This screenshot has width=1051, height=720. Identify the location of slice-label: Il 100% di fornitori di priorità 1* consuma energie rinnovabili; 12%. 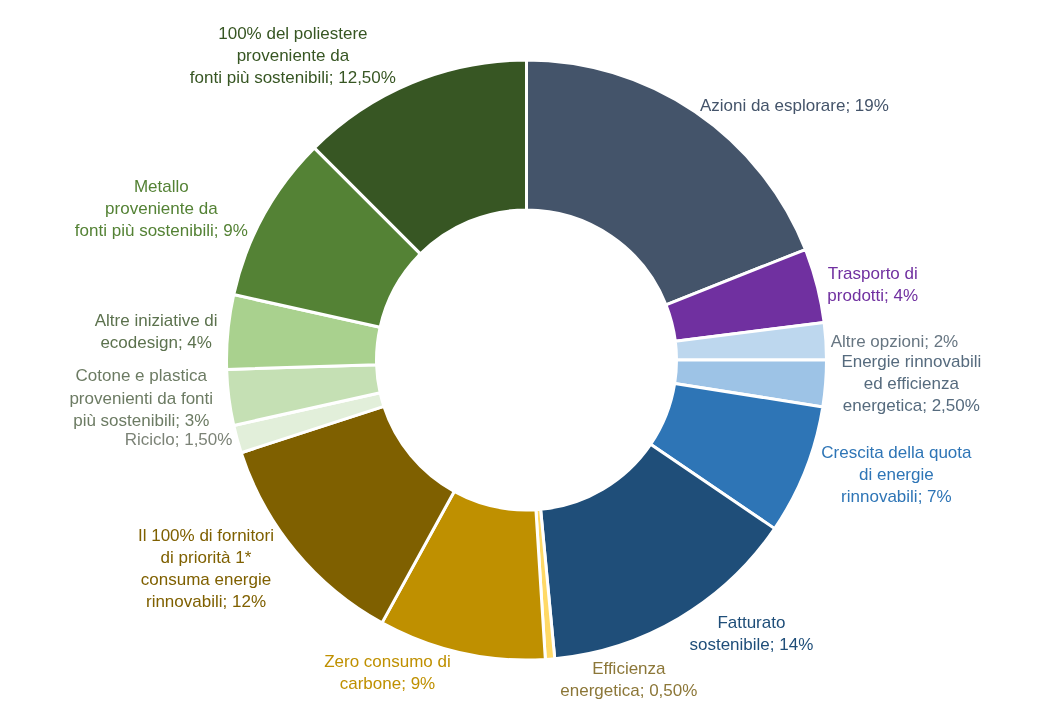
(206, 568).